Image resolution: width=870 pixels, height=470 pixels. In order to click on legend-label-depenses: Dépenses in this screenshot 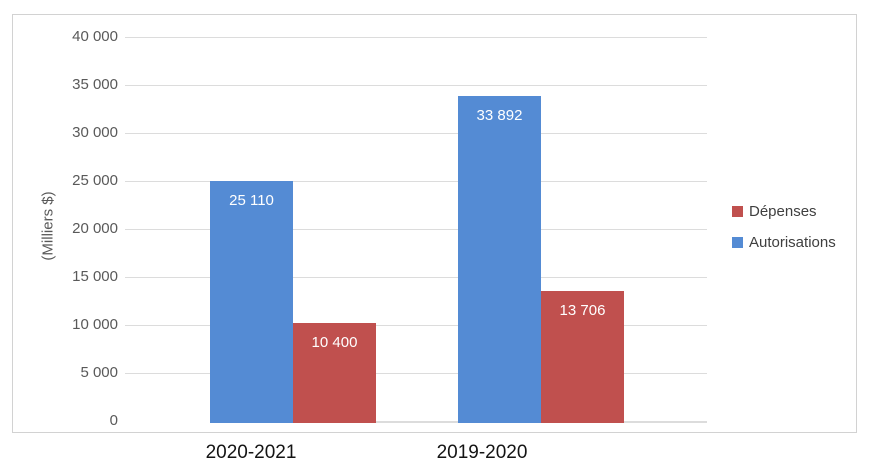, I will do `click(783, 211)`.